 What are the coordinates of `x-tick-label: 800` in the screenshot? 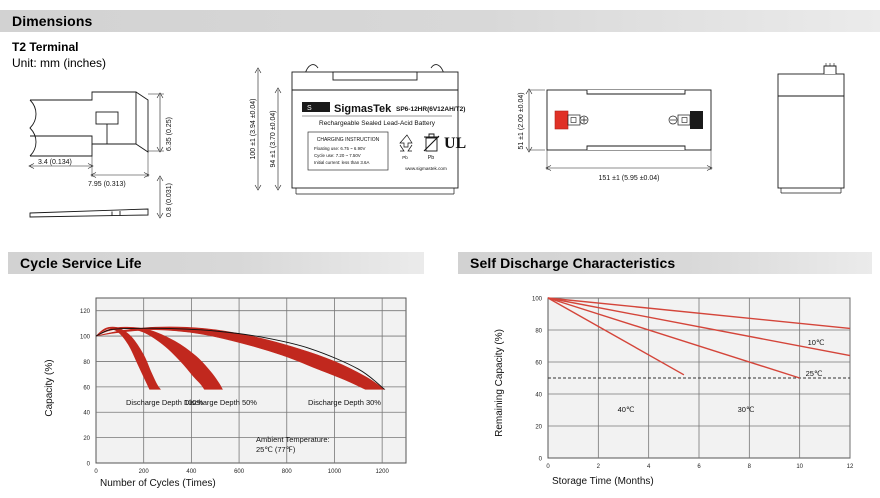 It's located at (287, 472).